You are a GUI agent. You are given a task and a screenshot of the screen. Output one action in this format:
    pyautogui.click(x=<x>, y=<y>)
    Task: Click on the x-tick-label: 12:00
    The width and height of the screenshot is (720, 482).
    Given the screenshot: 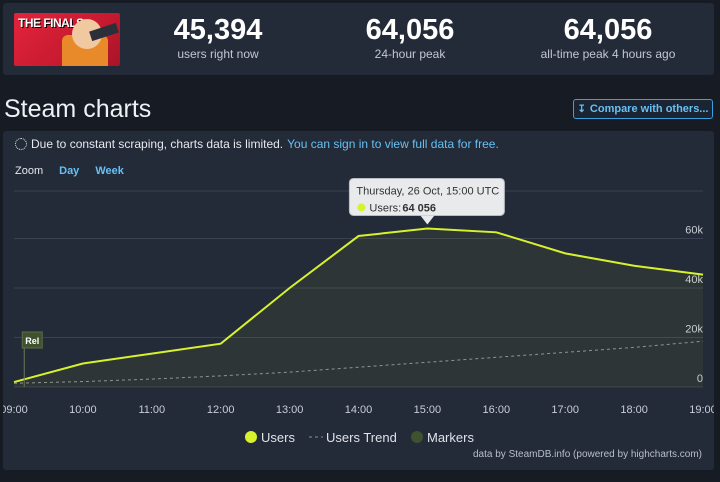 What is the action you would take?
    pyautogui.click(x=221, y=410)
    